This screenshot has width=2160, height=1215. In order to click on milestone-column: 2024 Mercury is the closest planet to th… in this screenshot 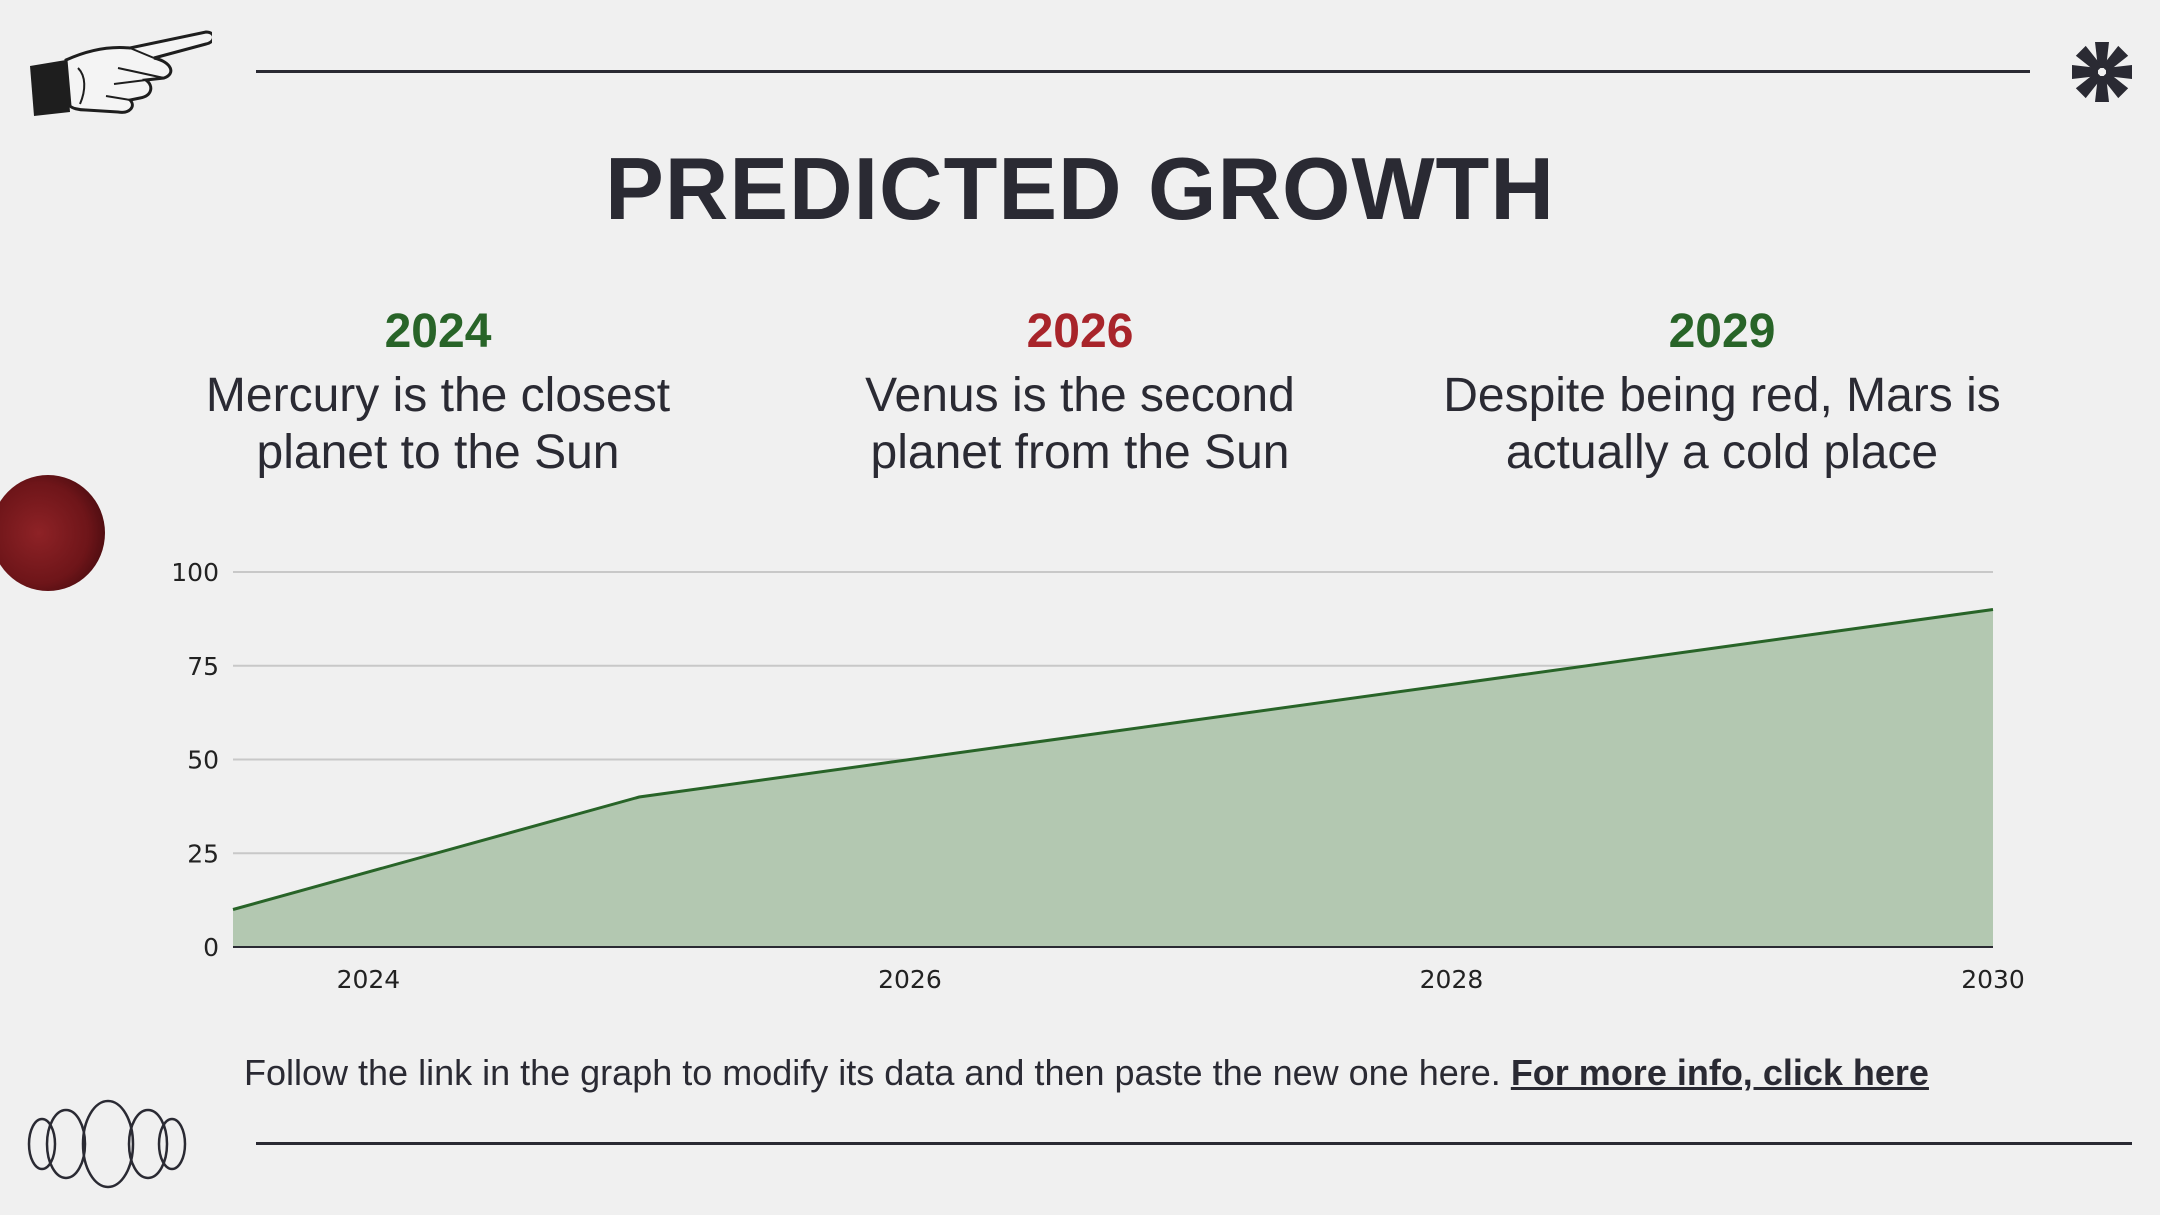, I will do `click(438, 391)`.